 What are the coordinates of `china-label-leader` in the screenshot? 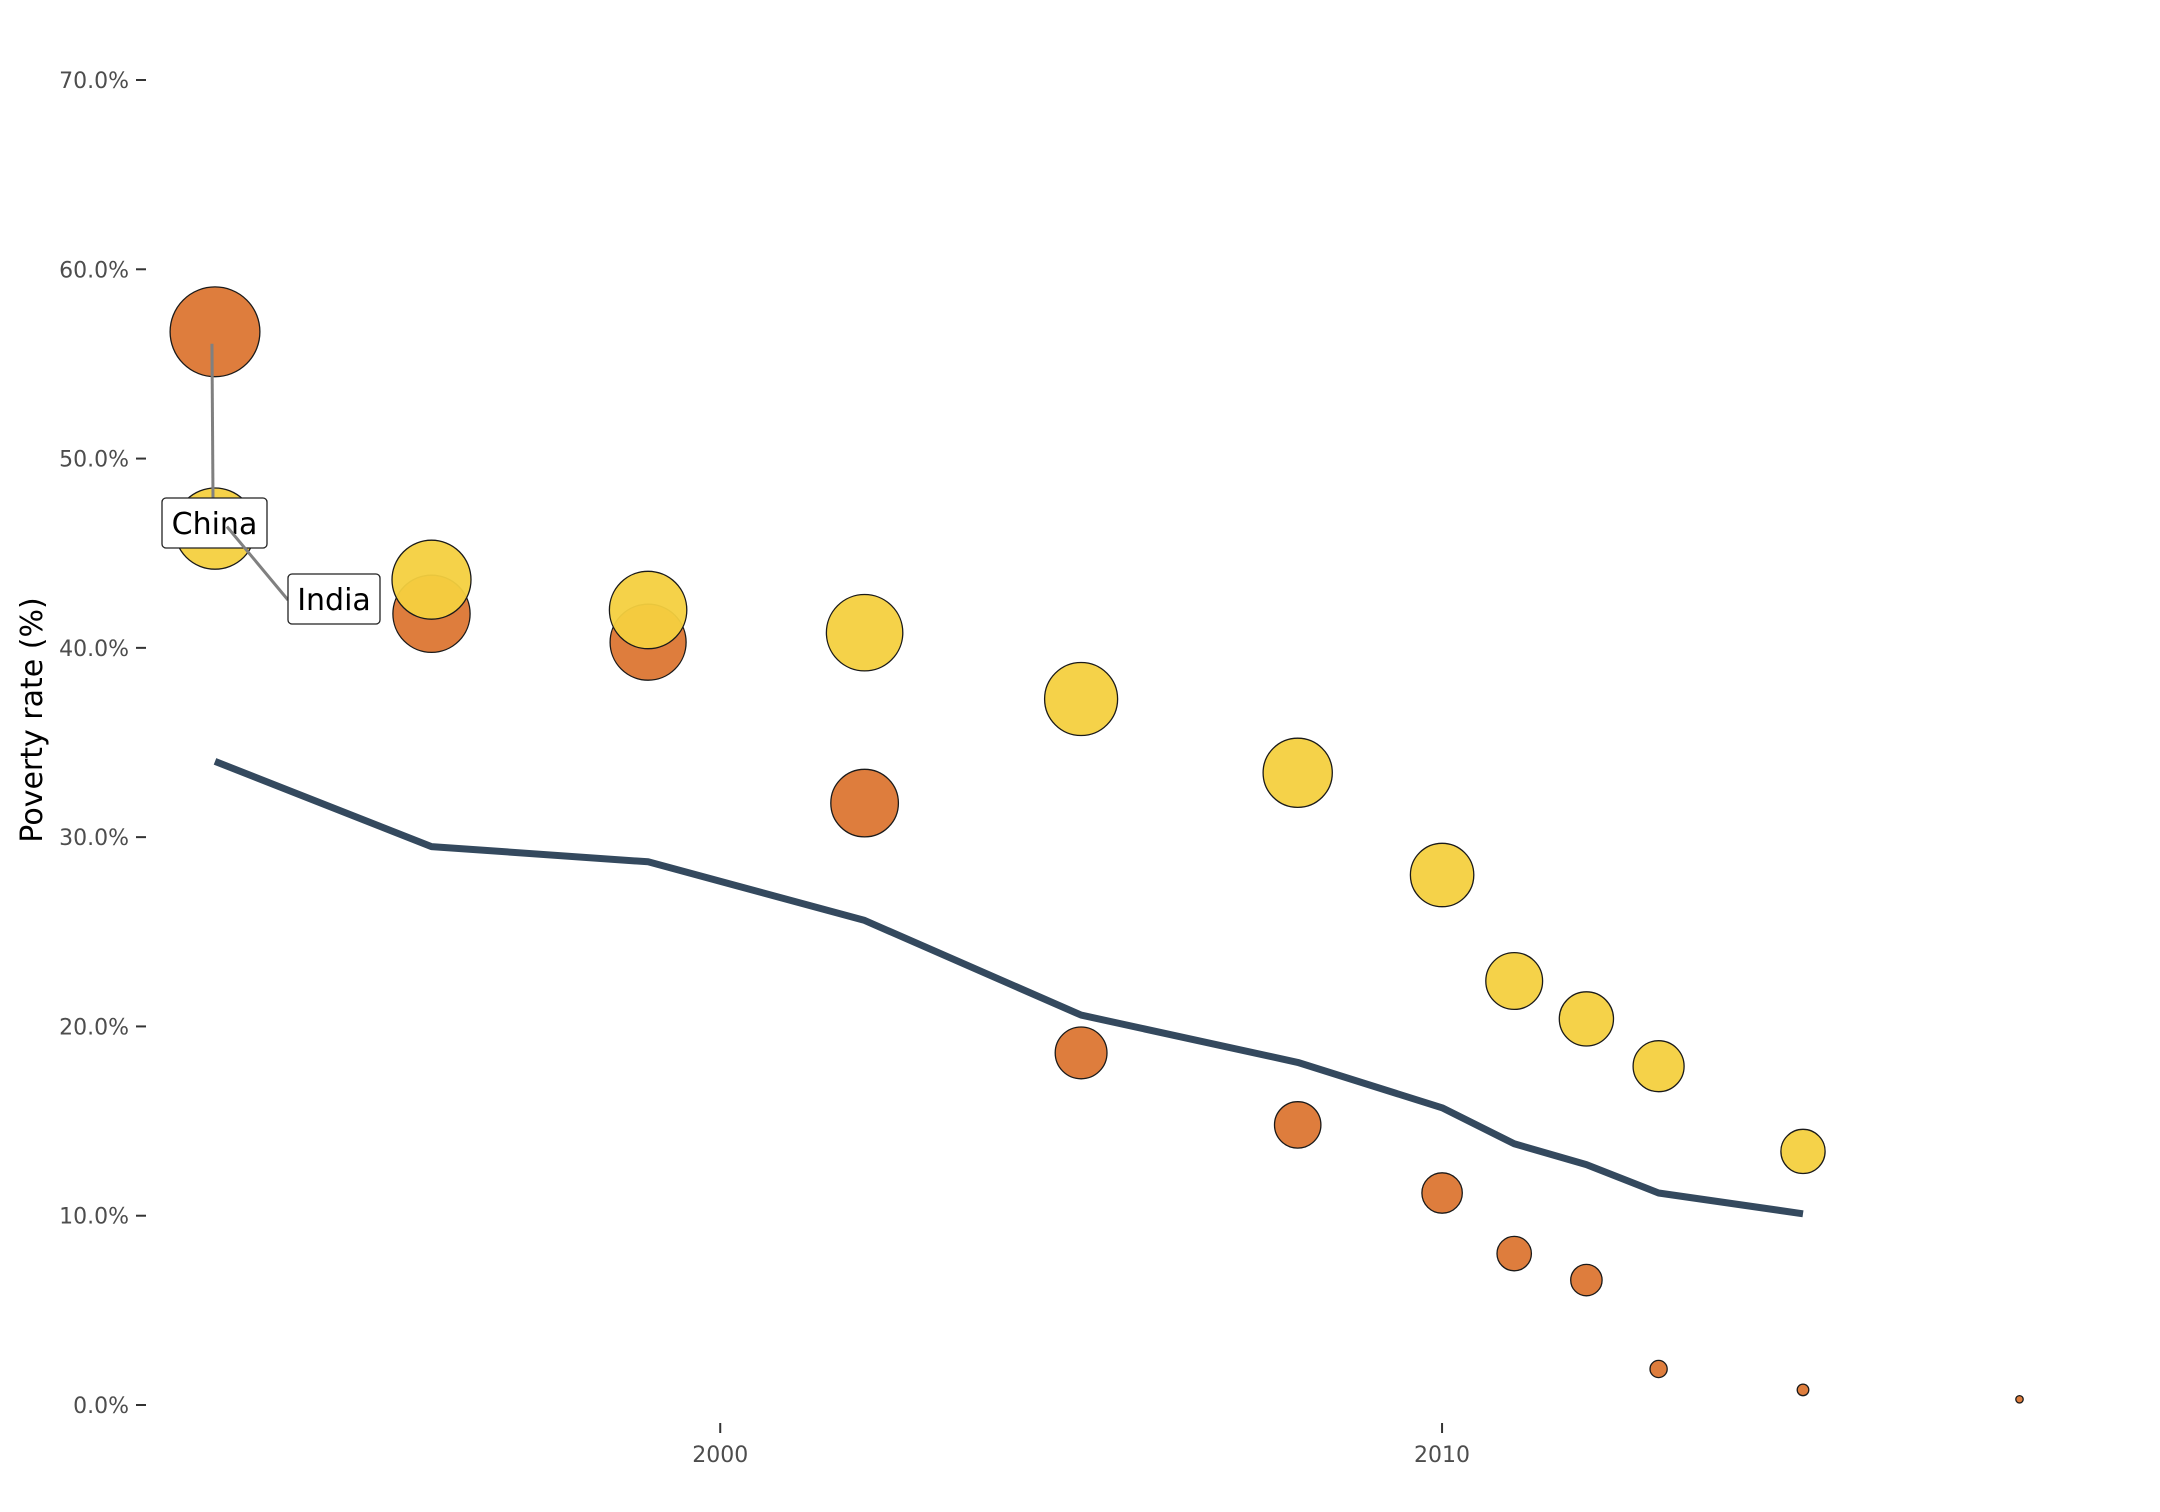 It's located at (212, 421).